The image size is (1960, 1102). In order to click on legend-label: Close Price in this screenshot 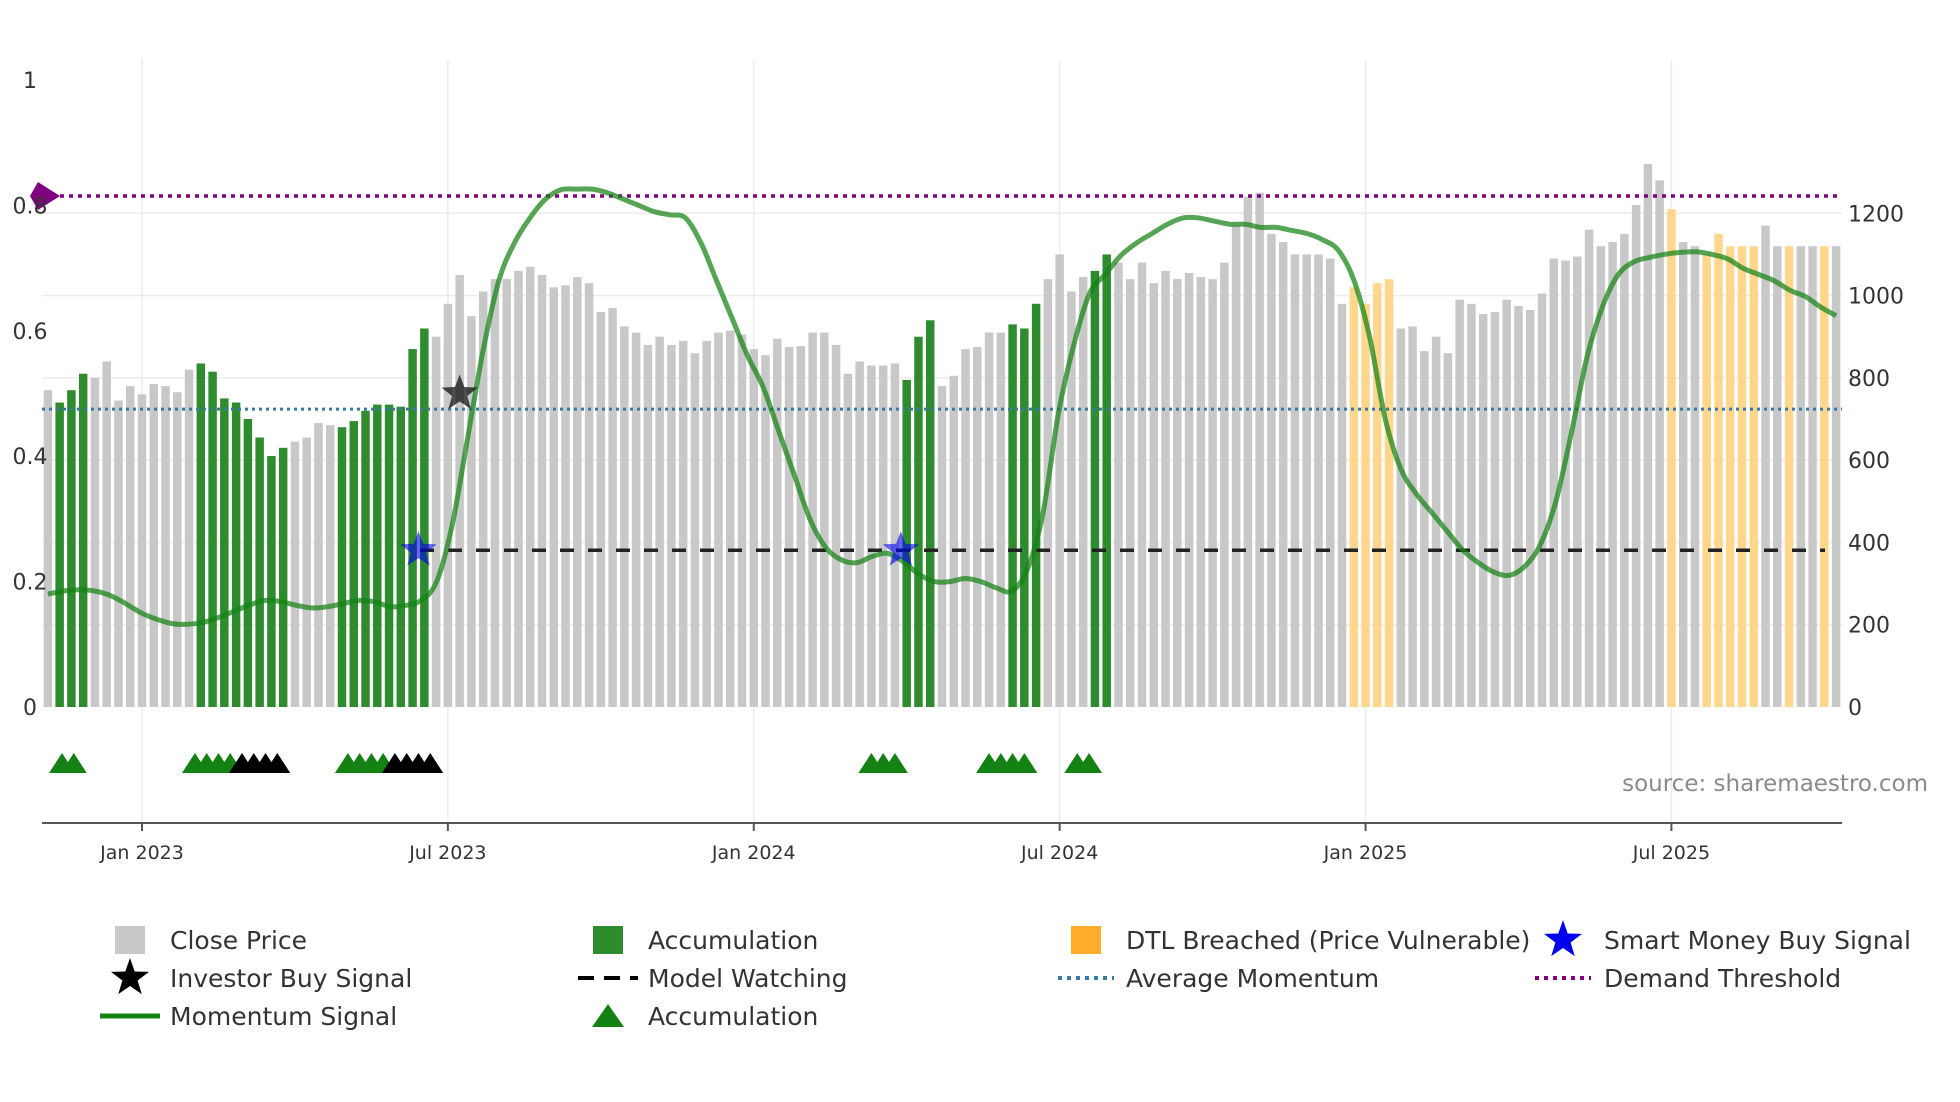, I will do `click(238, 940)`.